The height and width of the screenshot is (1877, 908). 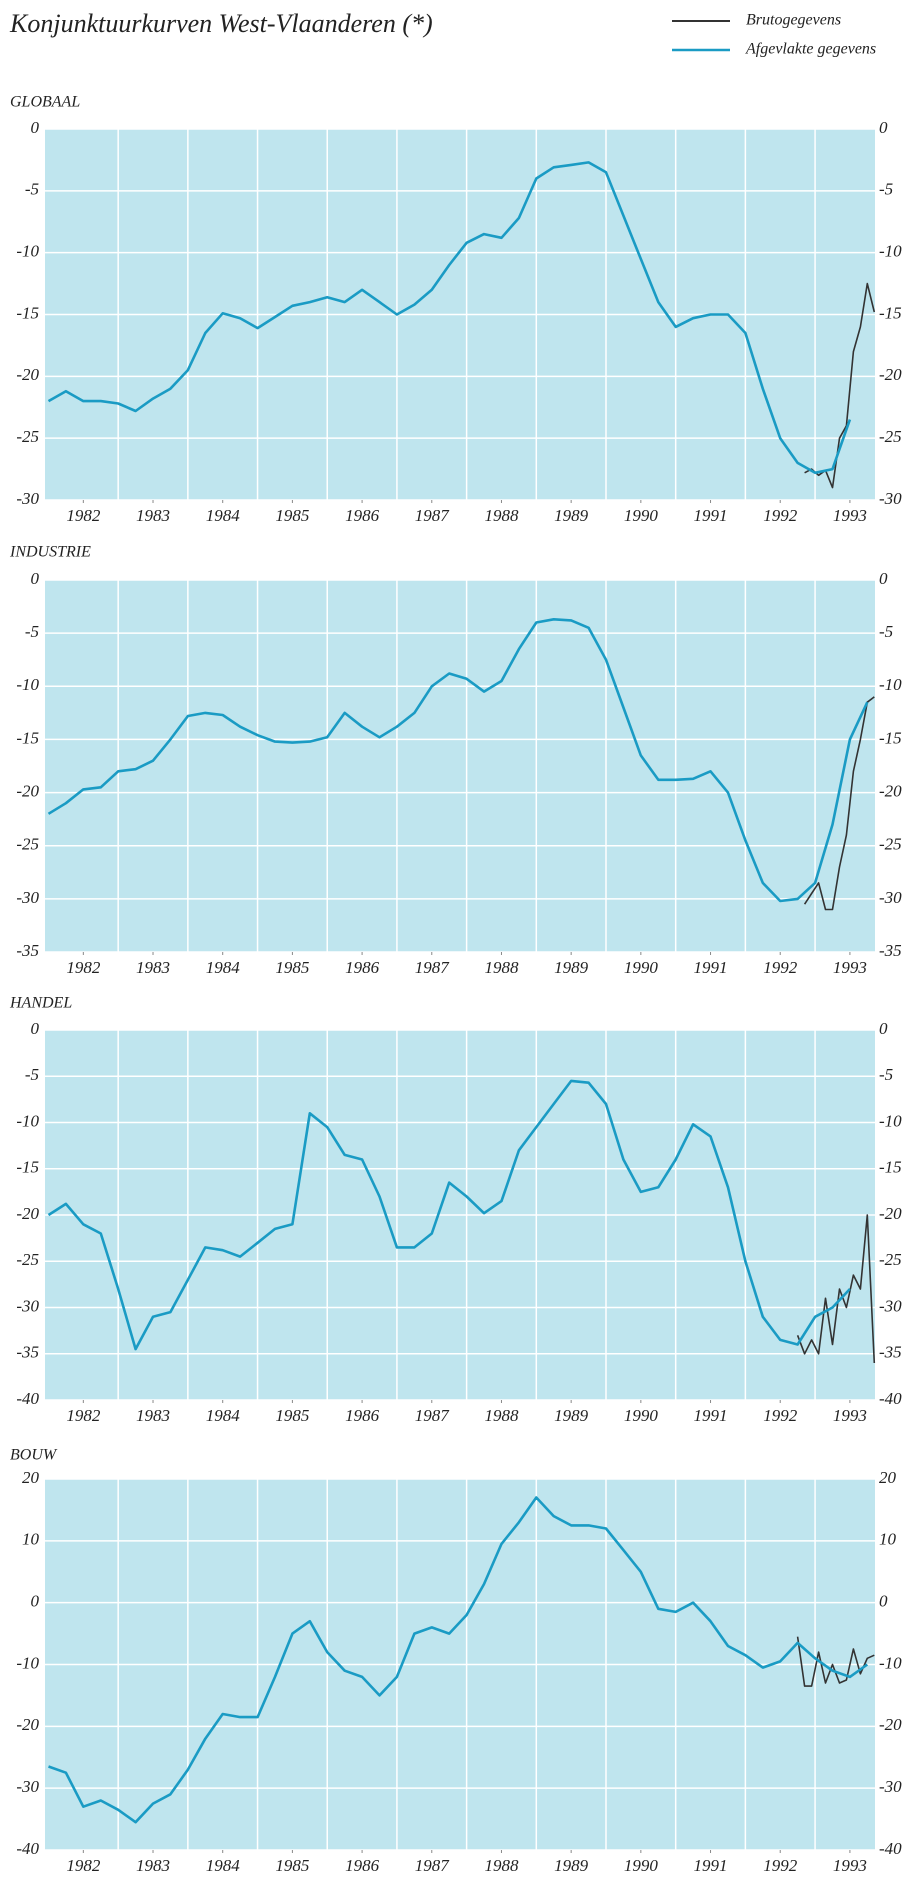 I want to click on page-title: Konjunktuurkurven West-Vlaanderen (*), so click(x=221, y=23).